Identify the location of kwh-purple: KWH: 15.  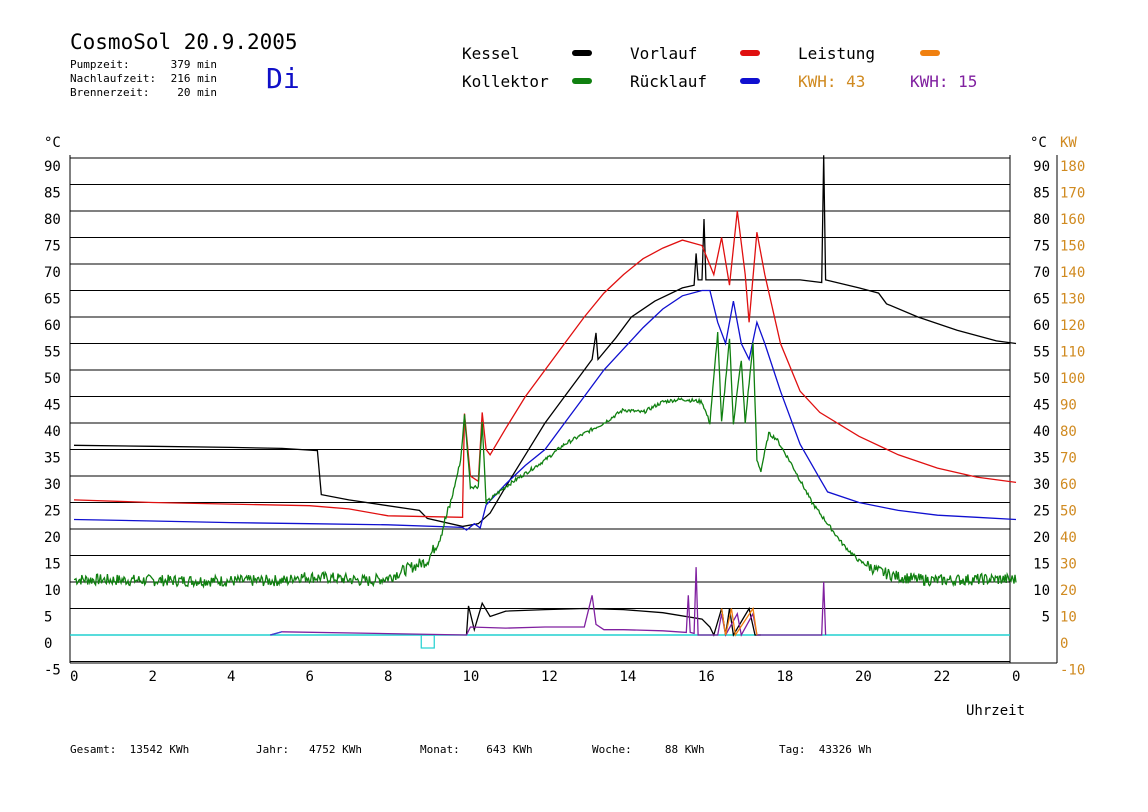
(943, 81).